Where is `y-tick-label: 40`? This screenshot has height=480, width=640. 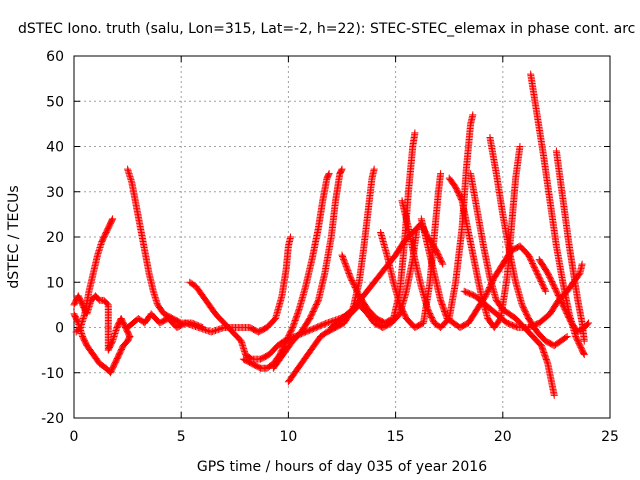
y-tick-label: 40 is located at coordinates (55, 148).